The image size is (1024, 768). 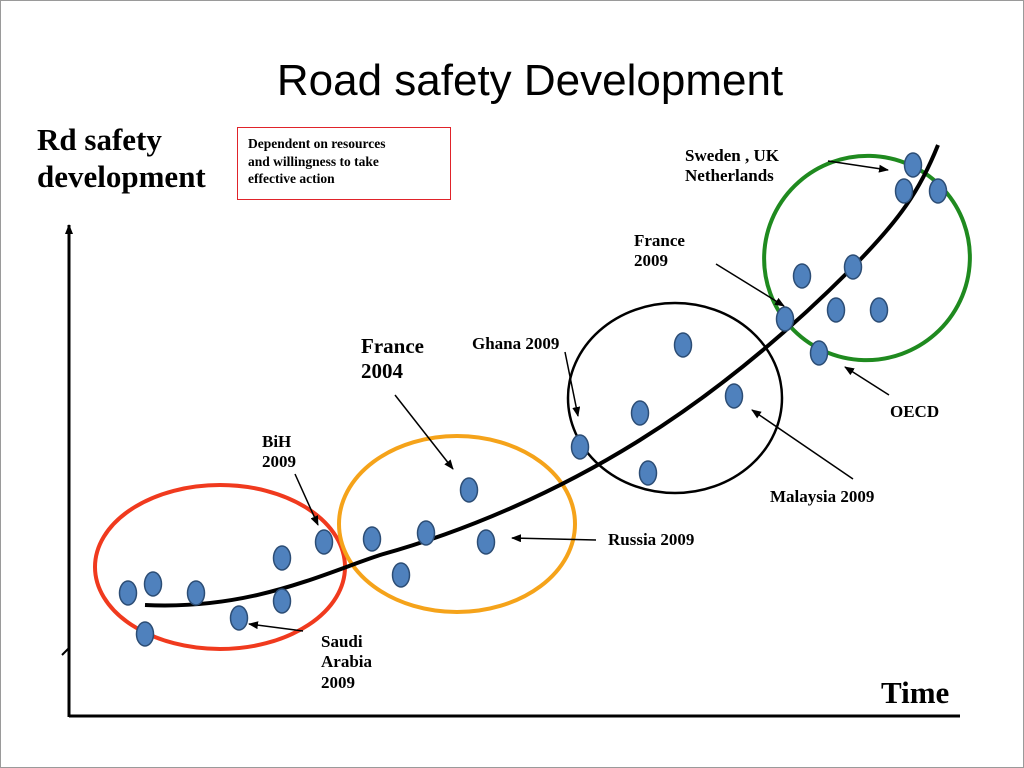 What do you see at coordinates (659, 240) in the screenshot?
I see `label-france-2009-line1: France` at bounding box center [659, 240].